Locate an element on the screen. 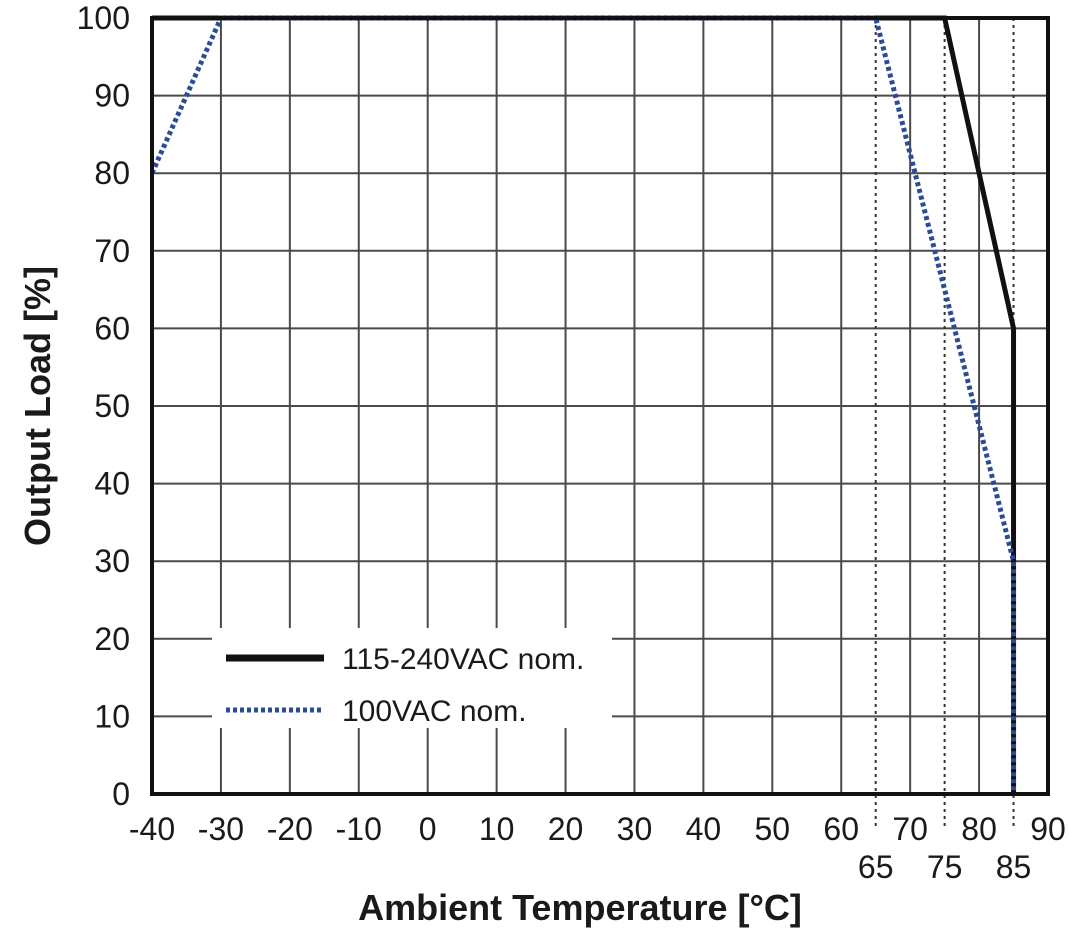  x-tick-label-9: 50 is located at coordinates (773, 829).